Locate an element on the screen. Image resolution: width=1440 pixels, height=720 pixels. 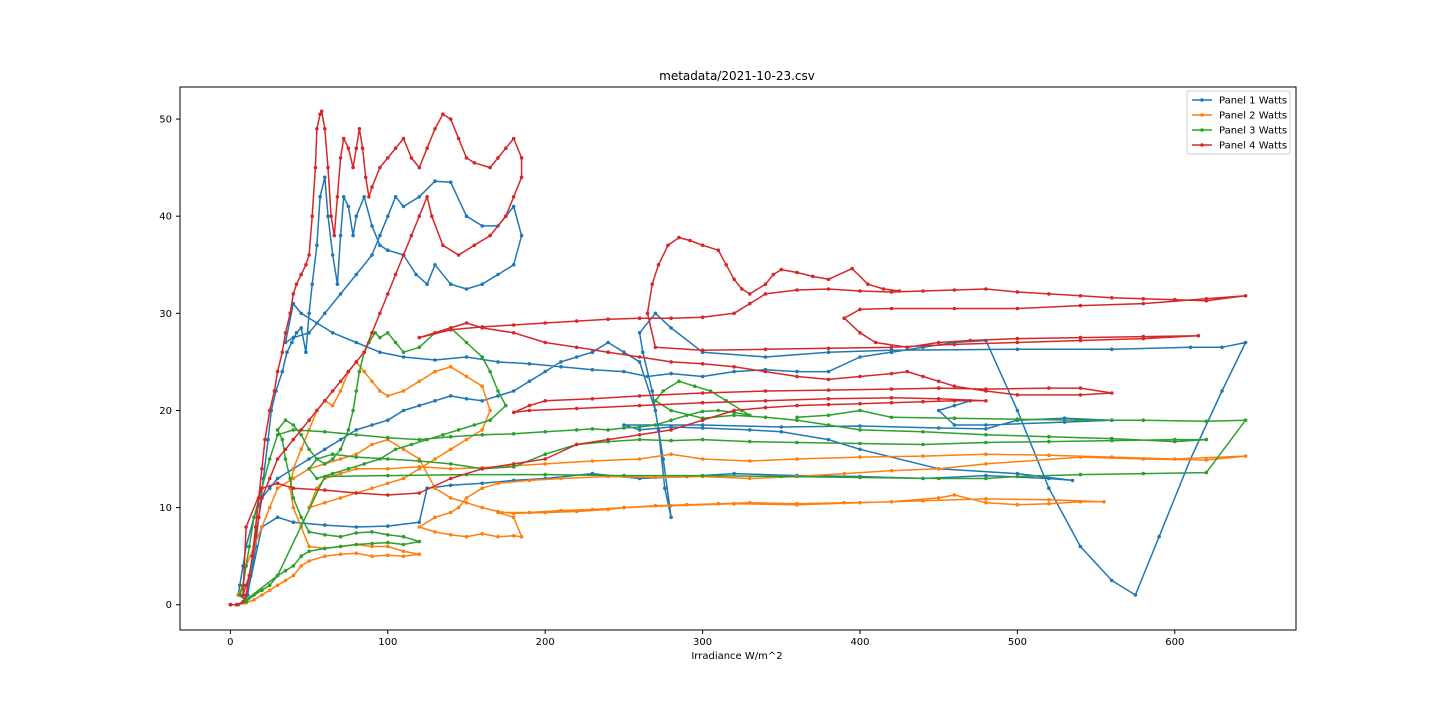
y-tick-label: 40 is located at coordinates (165, 217).